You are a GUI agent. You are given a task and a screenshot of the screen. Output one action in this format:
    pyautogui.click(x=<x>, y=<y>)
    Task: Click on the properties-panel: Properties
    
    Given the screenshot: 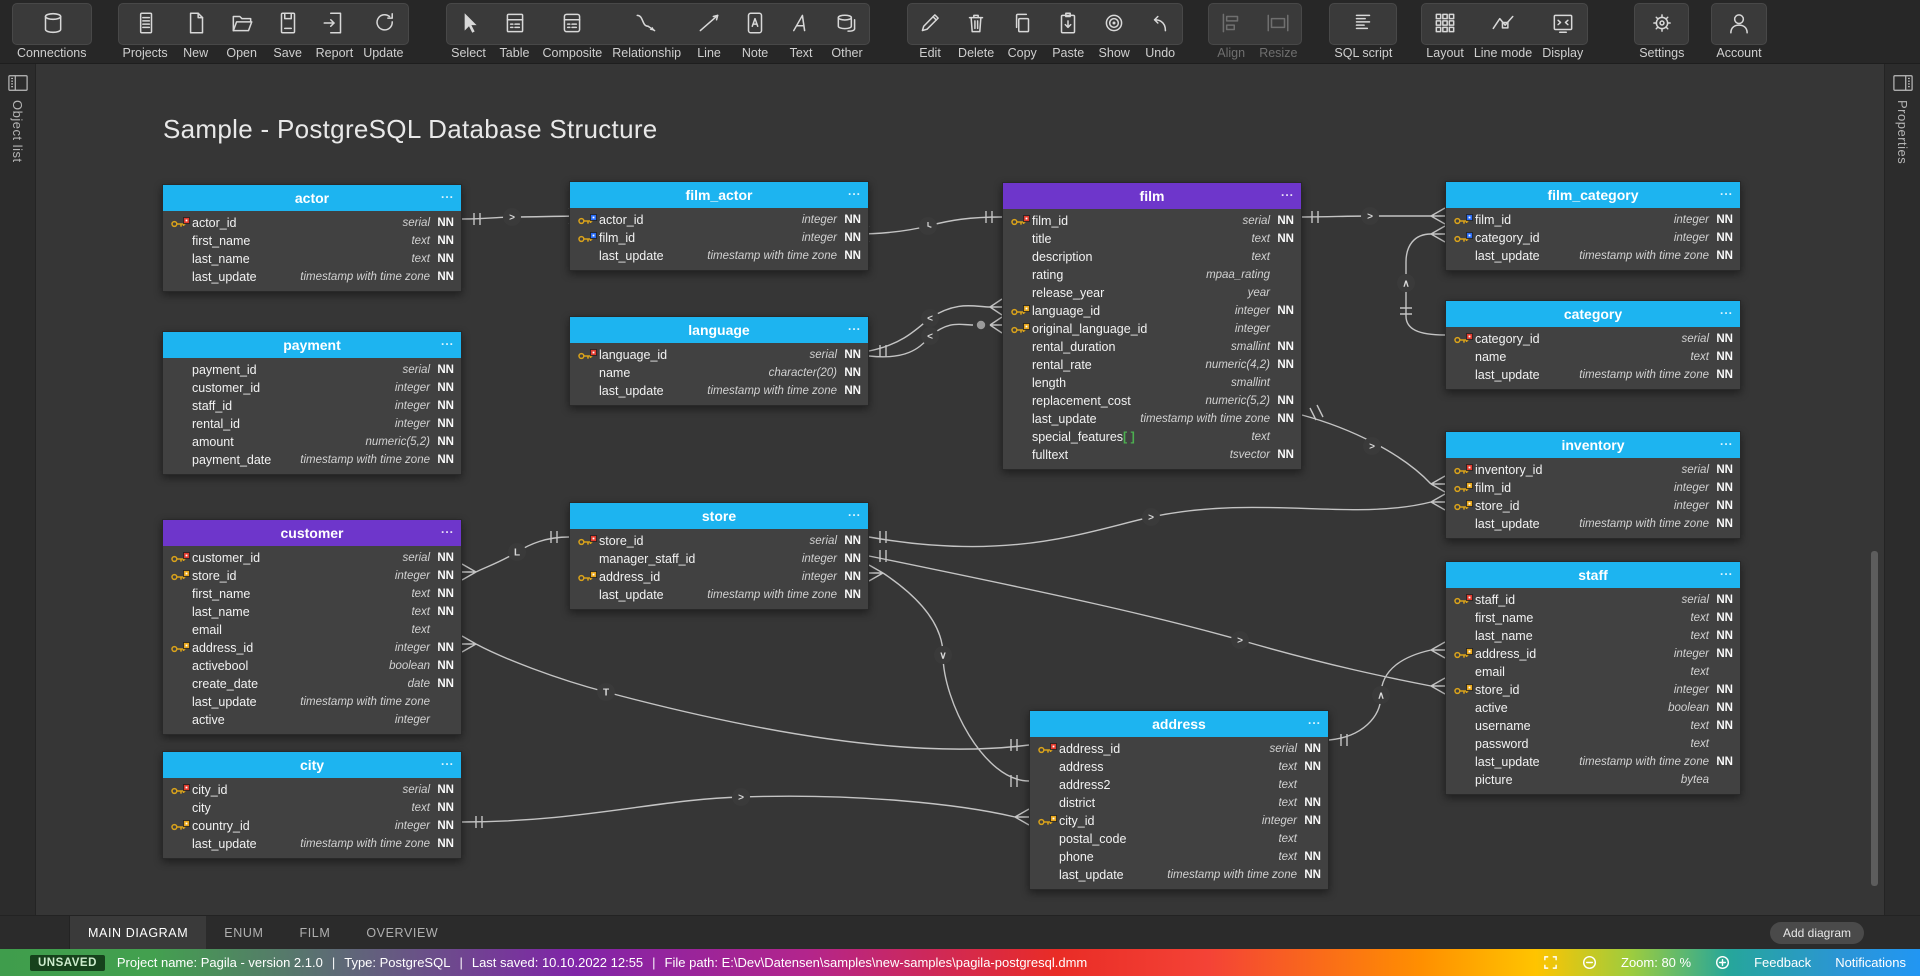 What is the action you would take?
    pyautogui.click(x=1902, y=506)
    